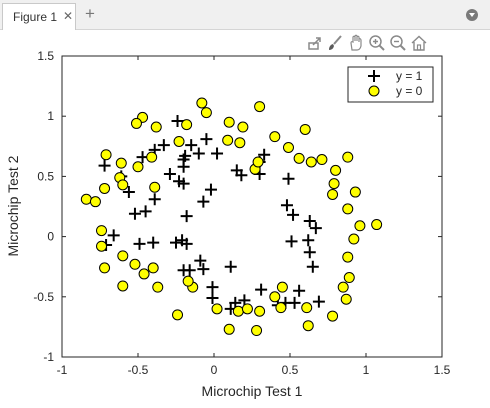 Image resolution: width=490 pixels, height=408 pixels. I want to click on legend: y = 1 y = 0, so click(390, 84).